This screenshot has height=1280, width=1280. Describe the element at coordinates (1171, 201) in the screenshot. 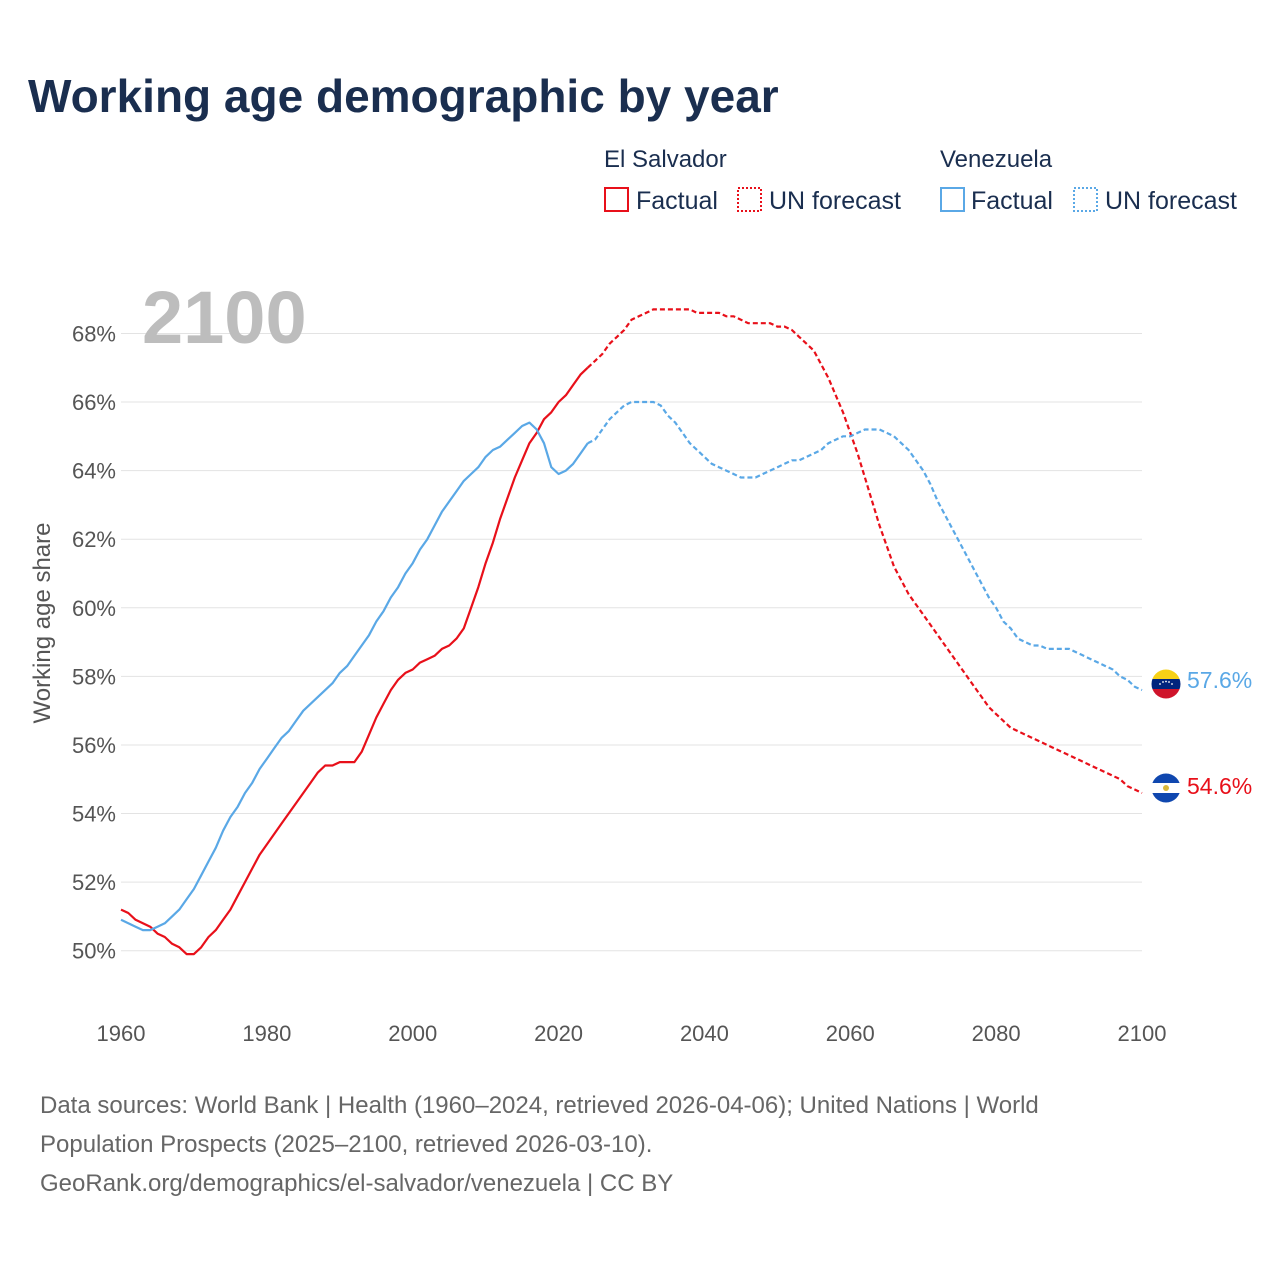

I see `legend-label-venezuela-forecast: UN forecast` at that location.